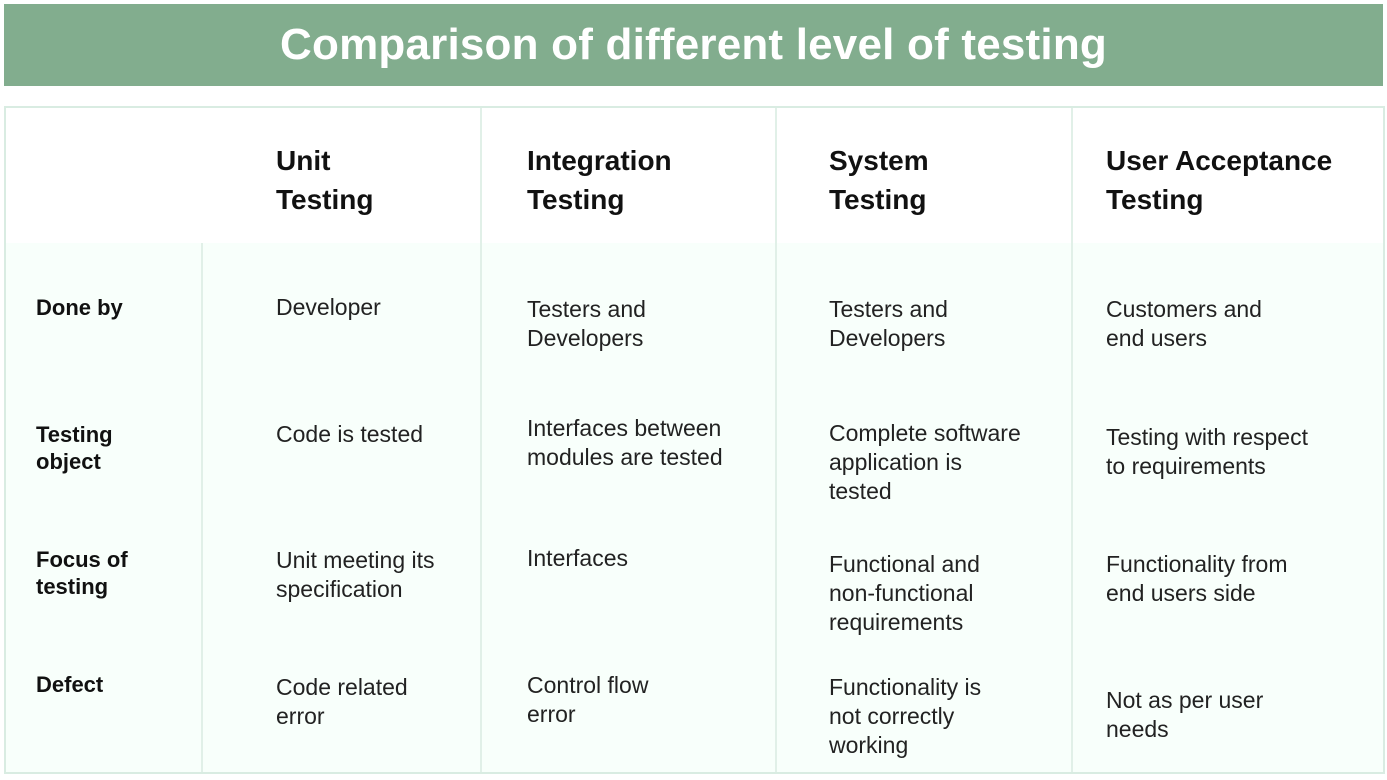  What do you see at coordinates (74, 448) in the screenshot?
I see `row-label-testing-object: Testing object` at bounding box center [74, 448].